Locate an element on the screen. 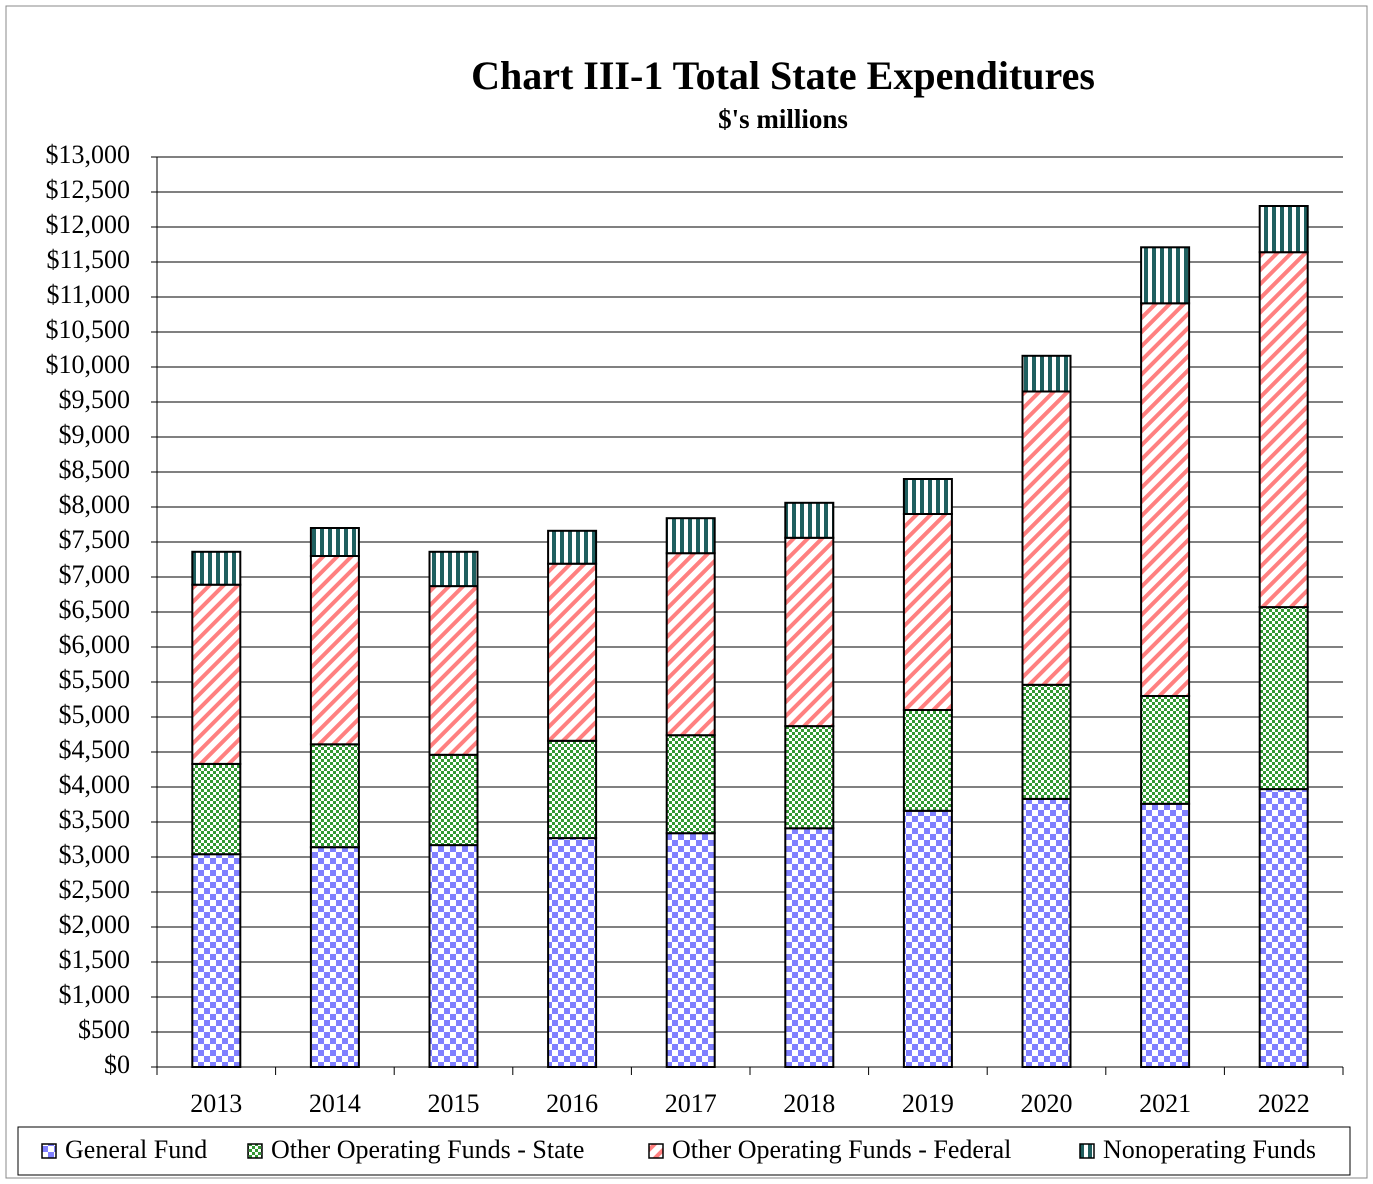  chart-title: Chart III-1 Total State Expenditures is located at coordinates (783, 75).